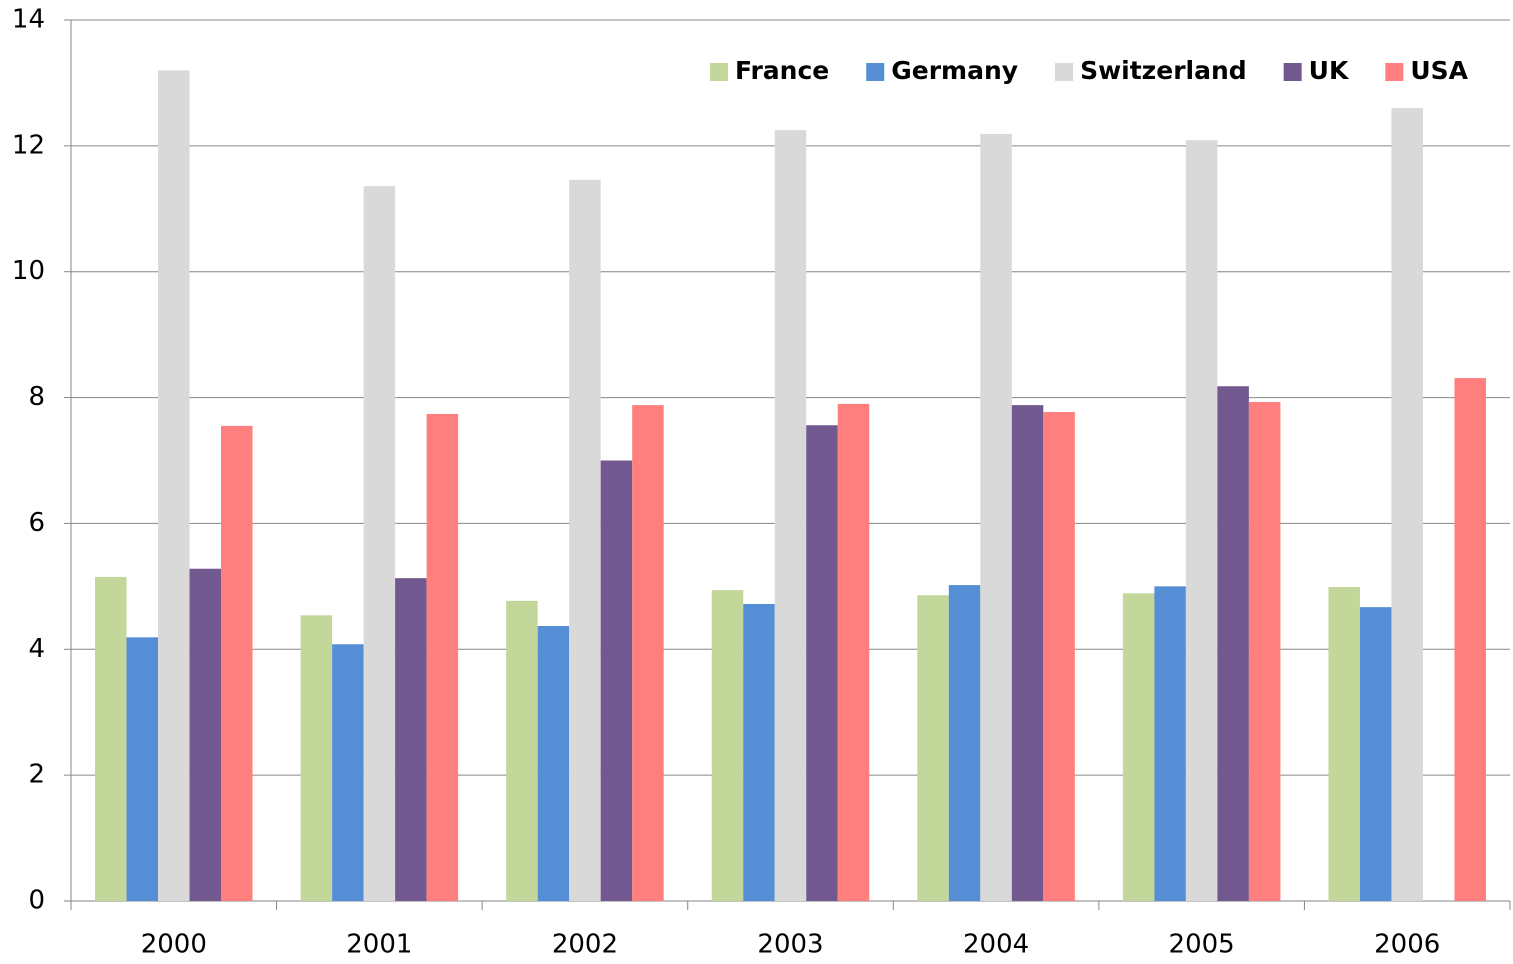 The width and height of the screenshot is (1513, 964). I want to click on y-tick-label: 2, so click(36, 775).